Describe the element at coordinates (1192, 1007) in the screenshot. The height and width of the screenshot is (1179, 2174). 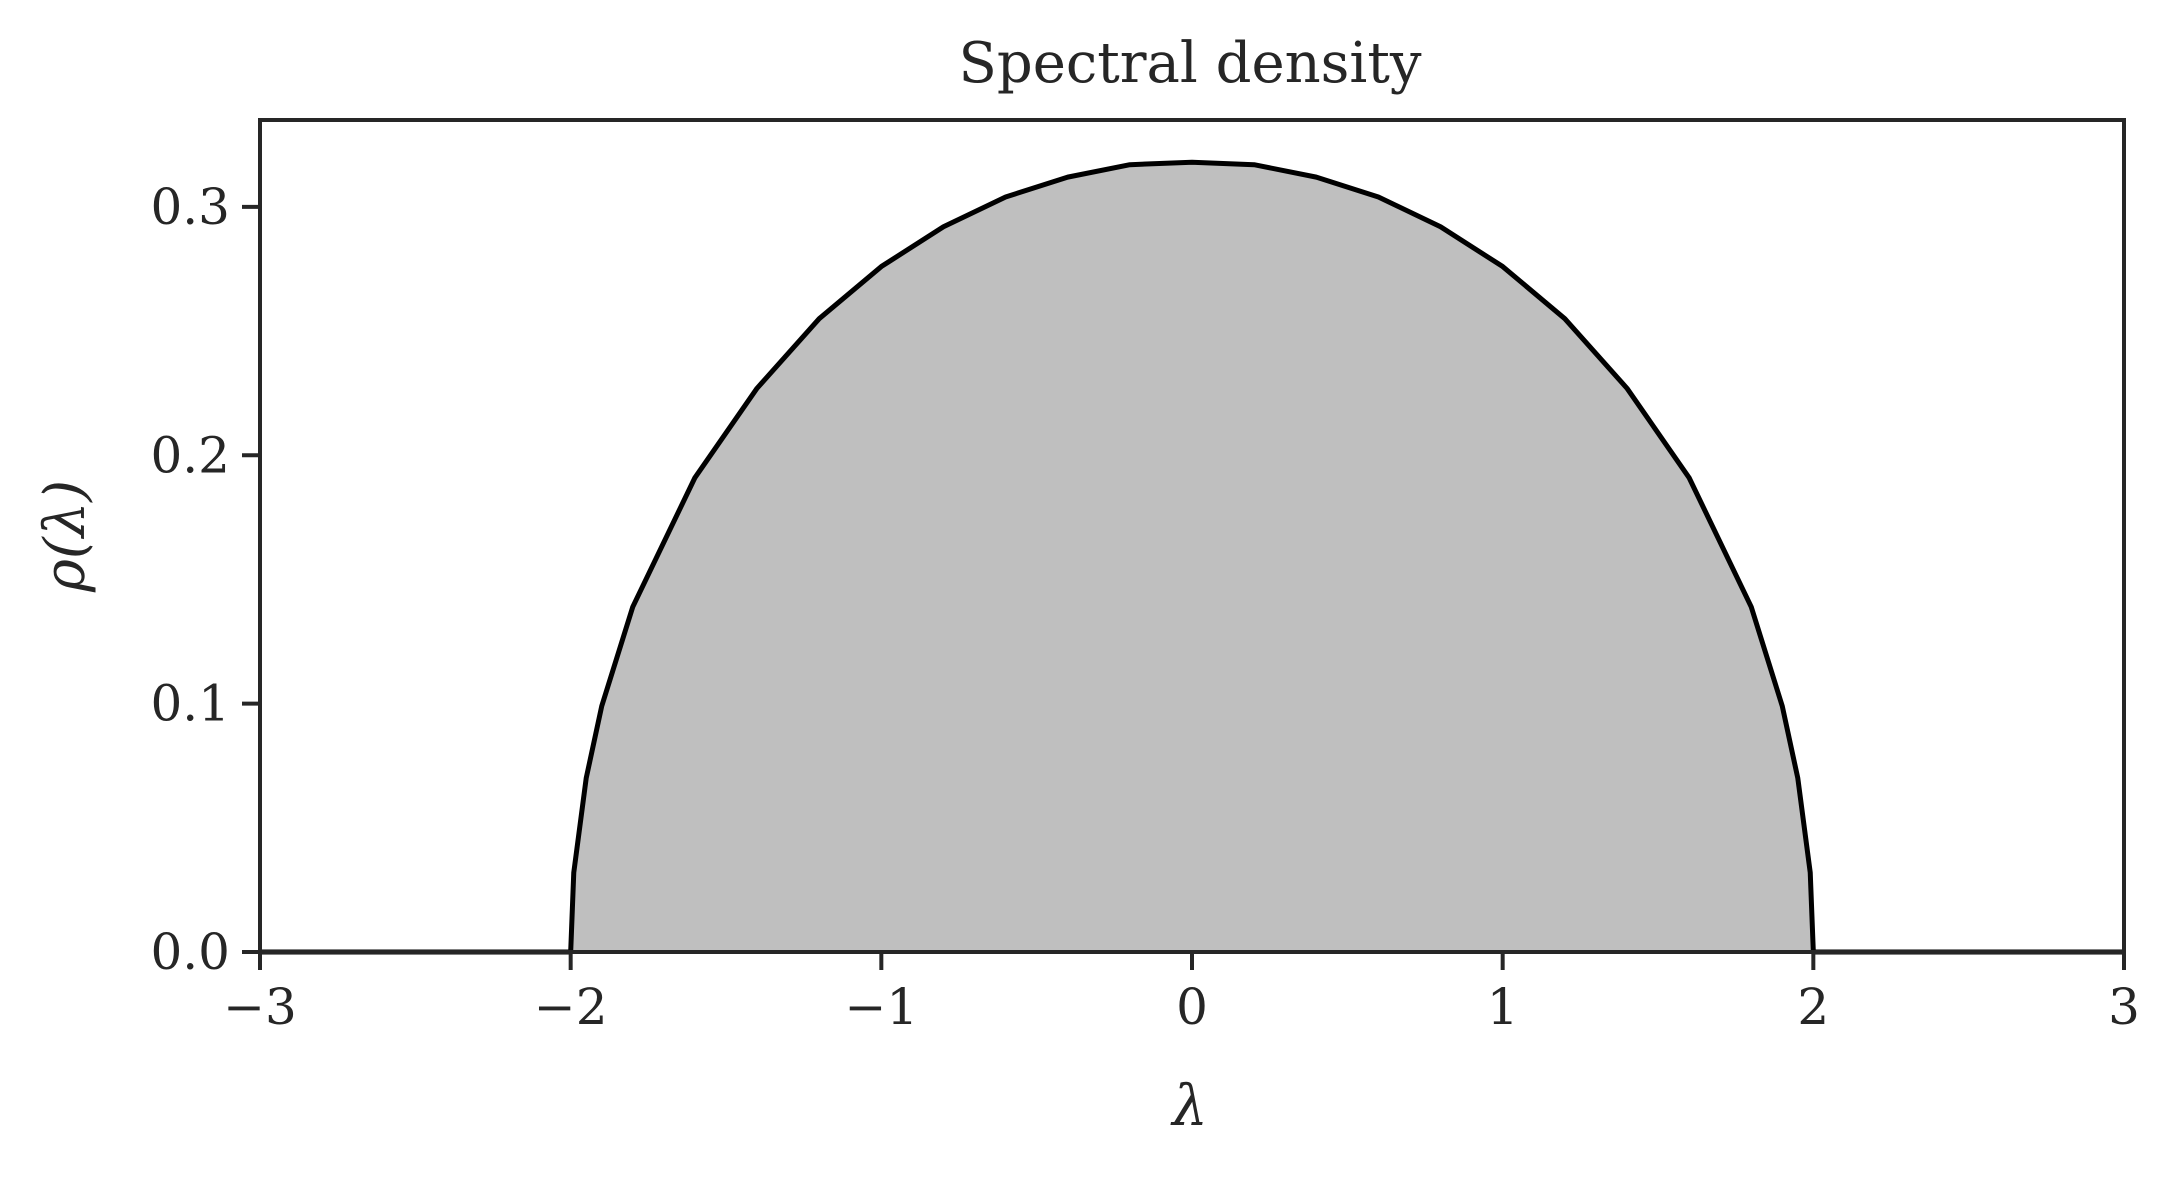
I see `x-tick-label: 0` at that location.